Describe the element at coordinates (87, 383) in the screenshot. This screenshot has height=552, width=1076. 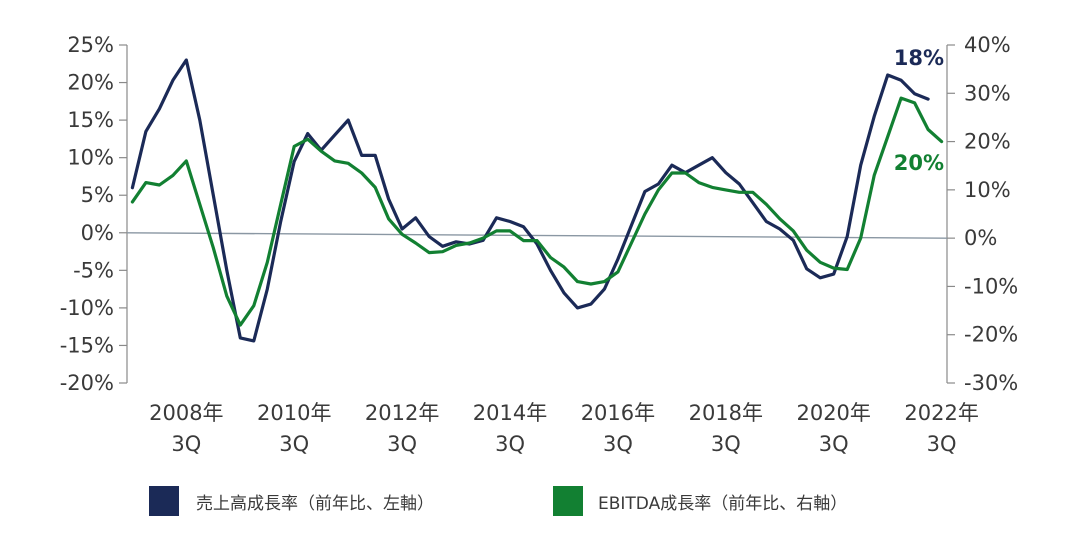
I see `left-tick-label: -20%` at that location.